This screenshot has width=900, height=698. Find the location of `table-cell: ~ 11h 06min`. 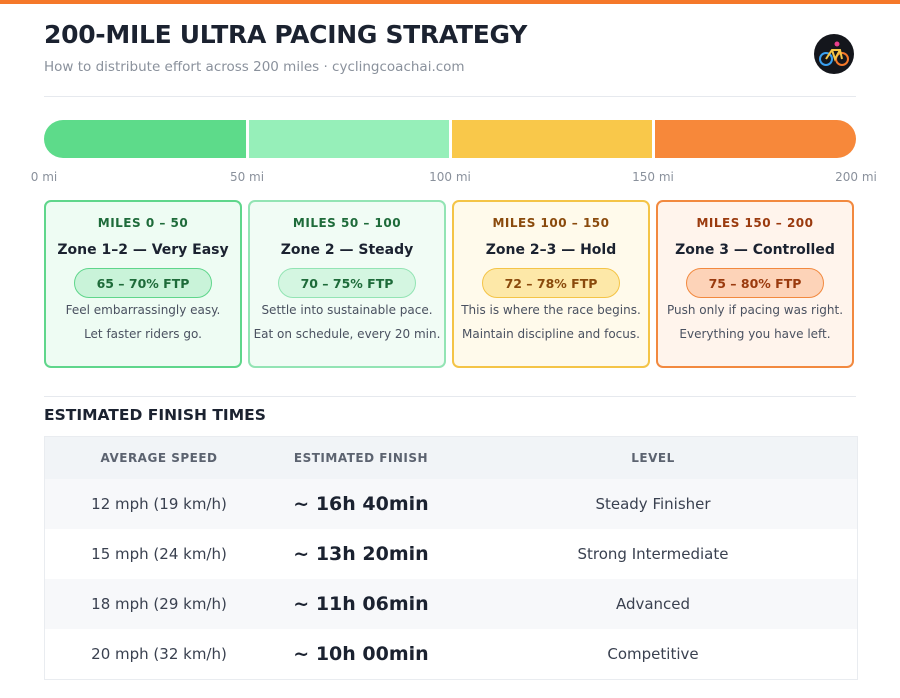

table-cell: ~ 11h 06min is located at coordinates (361, 604).